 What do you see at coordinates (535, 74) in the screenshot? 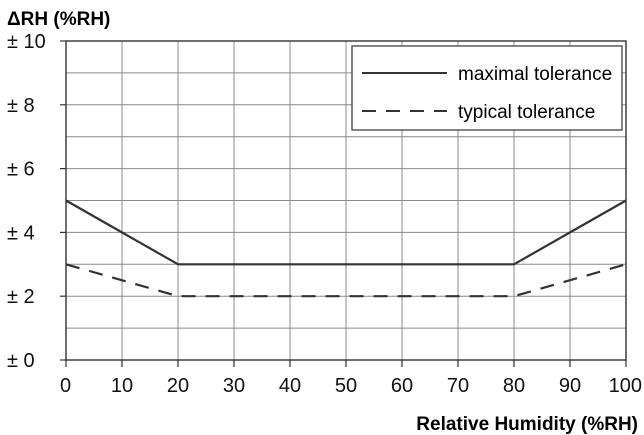
I see `legend-label-maximal: maximal tolerance` at bounding box center [535, 74].